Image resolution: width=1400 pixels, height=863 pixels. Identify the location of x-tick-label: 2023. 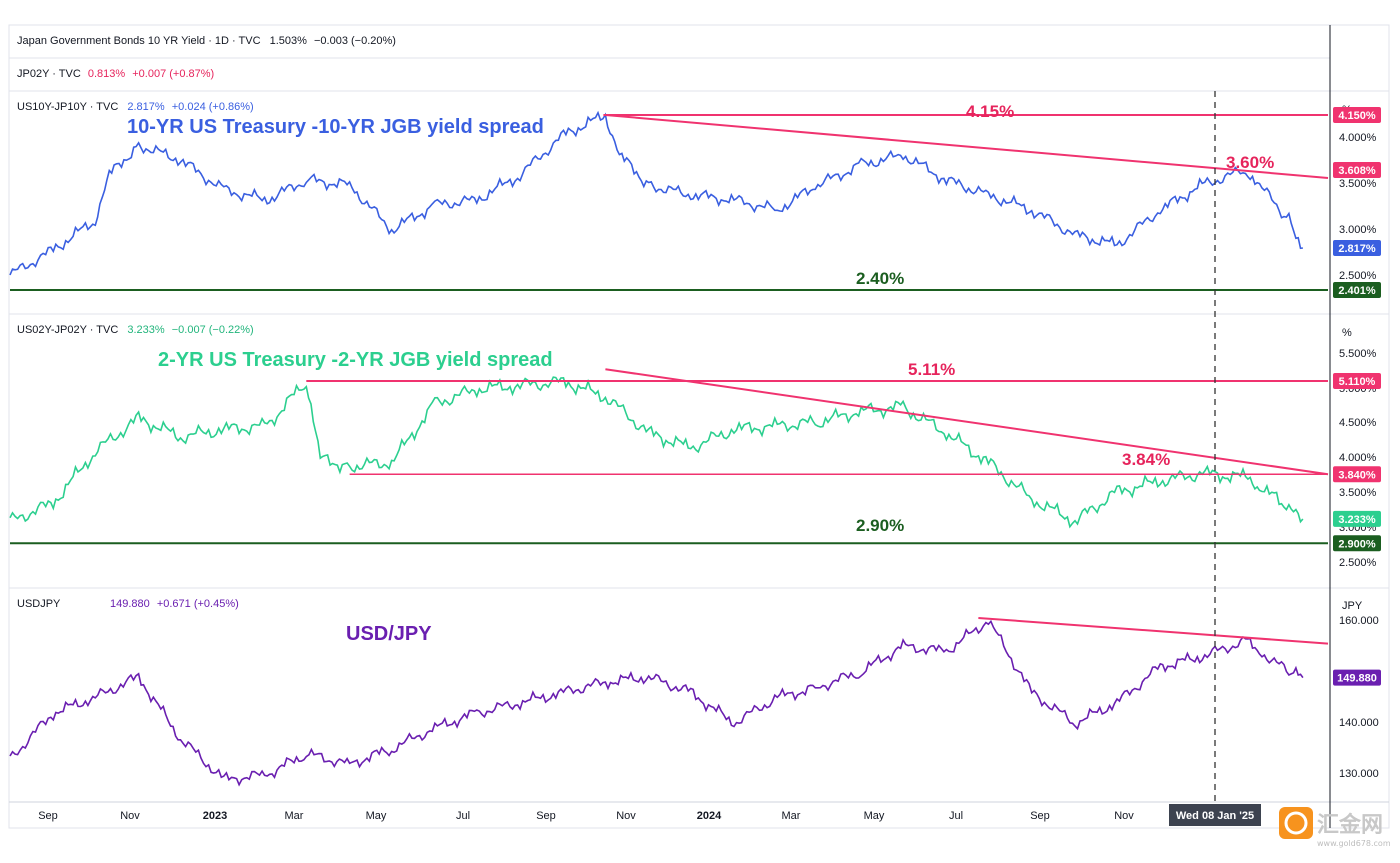
(215, 816).